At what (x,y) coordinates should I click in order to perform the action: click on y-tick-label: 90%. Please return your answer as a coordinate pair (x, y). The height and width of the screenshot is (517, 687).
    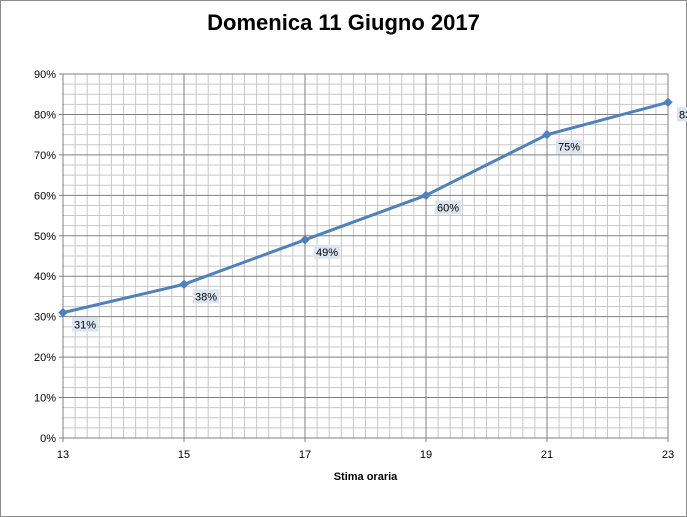
    Looking at the image, I should click on (45, 75).